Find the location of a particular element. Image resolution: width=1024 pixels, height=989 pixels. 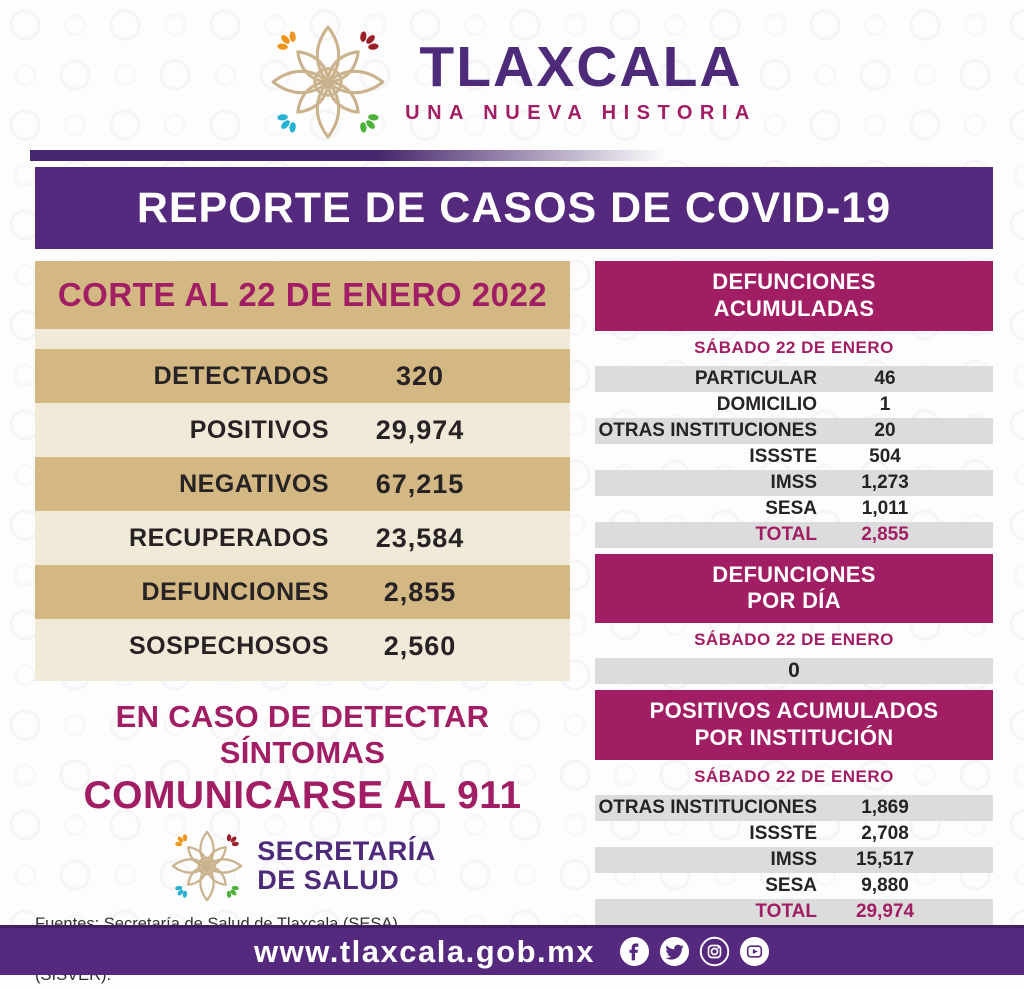

row-value: 1,011 is located at coordinates (885, 508).